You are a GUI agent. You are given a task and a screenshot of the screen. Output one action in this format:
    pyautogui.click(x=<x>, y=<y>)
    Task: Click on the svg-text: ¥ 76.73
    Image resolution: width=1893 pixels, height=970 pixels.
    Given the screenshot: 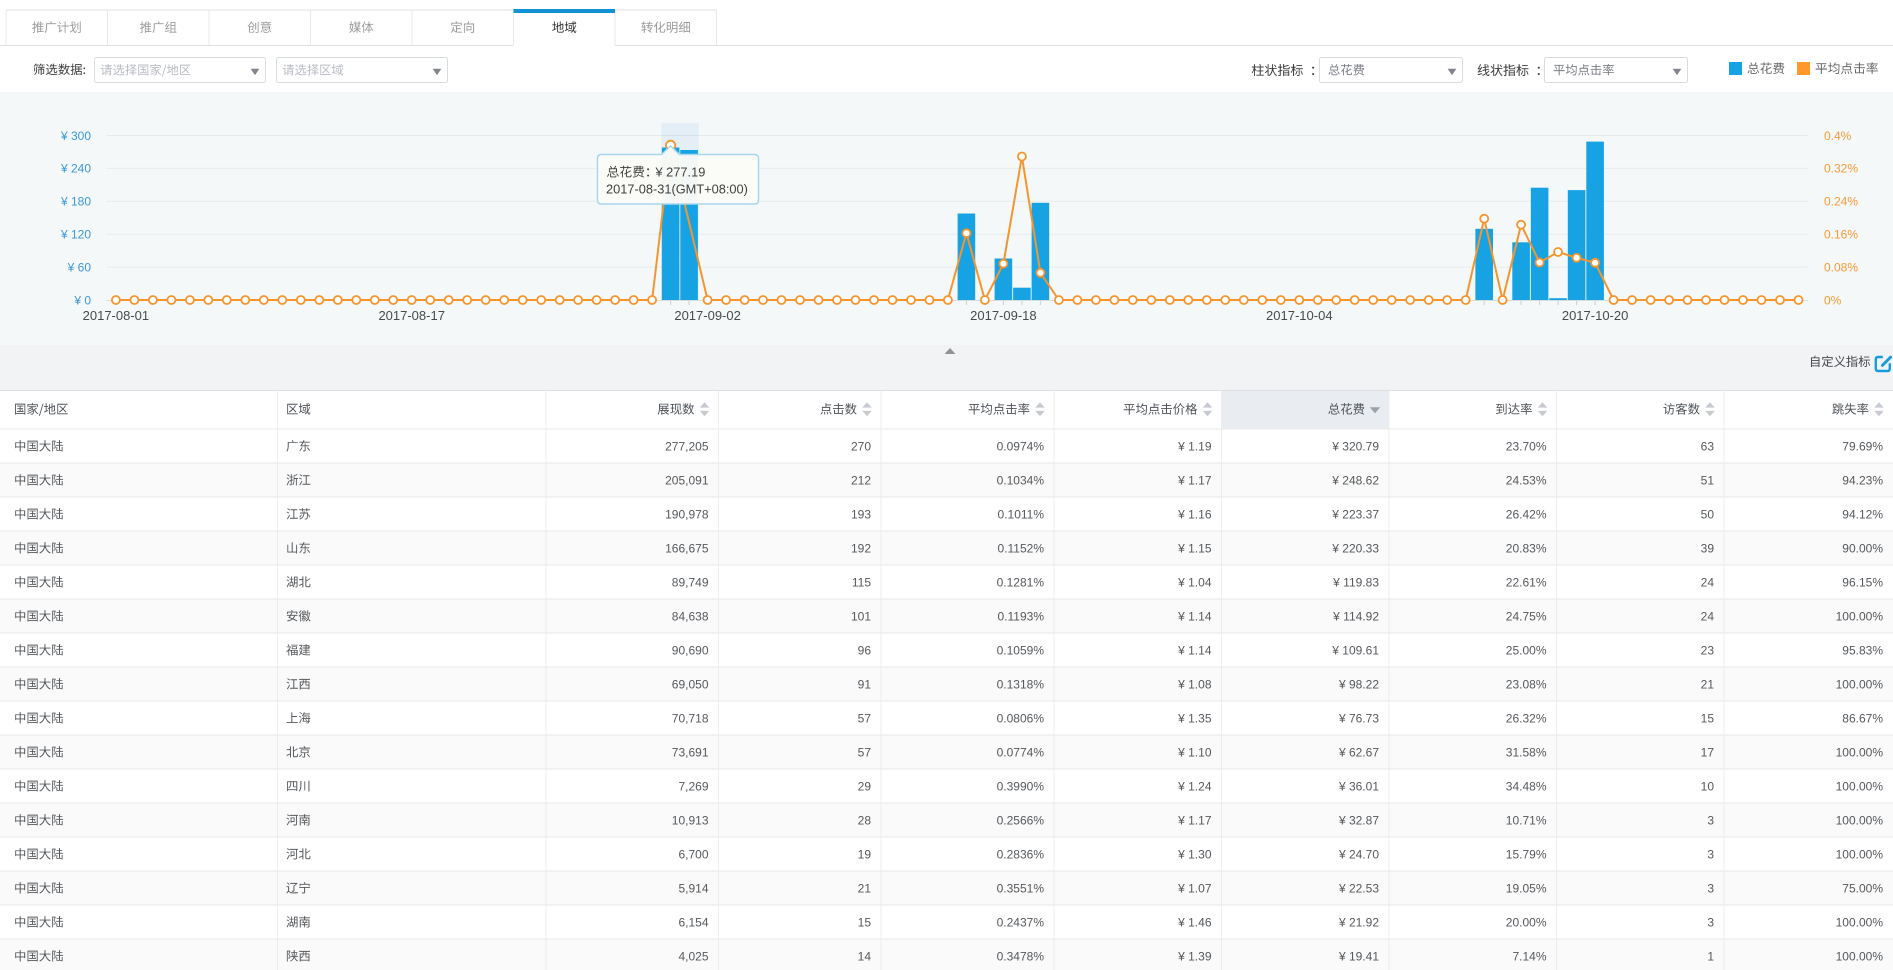 What is the action you would take?
    pyautogui.click(x=1358, y=718)
    